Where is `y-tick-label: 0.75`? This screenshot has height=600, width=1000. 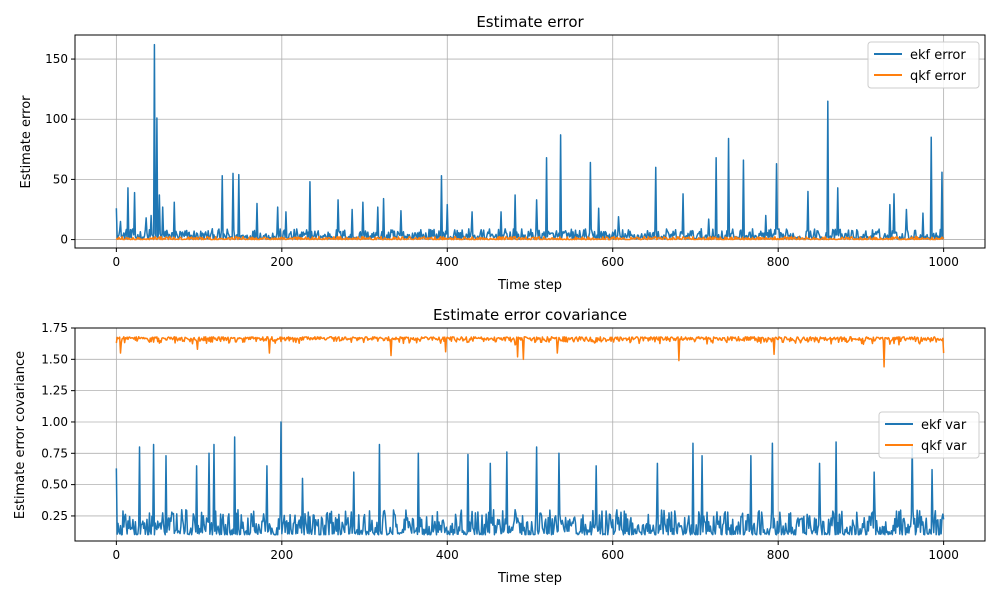 y-tick-label: 0.75 is located at coordinates (54, 453).